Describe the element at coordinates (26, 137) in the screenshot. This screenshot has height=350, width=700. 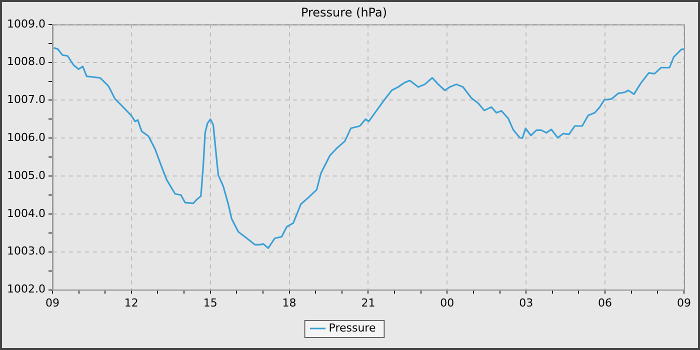
I see `y-tick-label: 1006.0` at that location.